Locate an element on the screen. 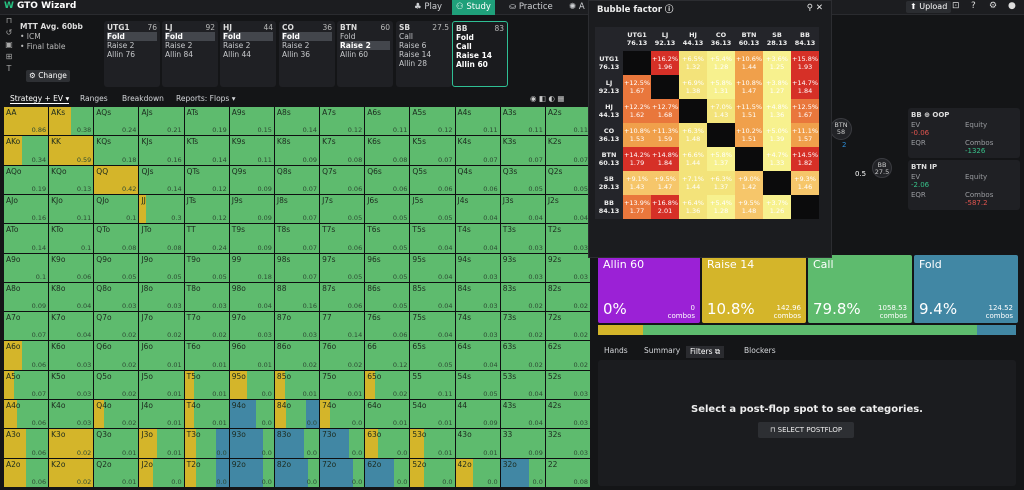 The image size is (1024, 490). hand-cell: 82s 0.02 is located at coordinates (567, 297).